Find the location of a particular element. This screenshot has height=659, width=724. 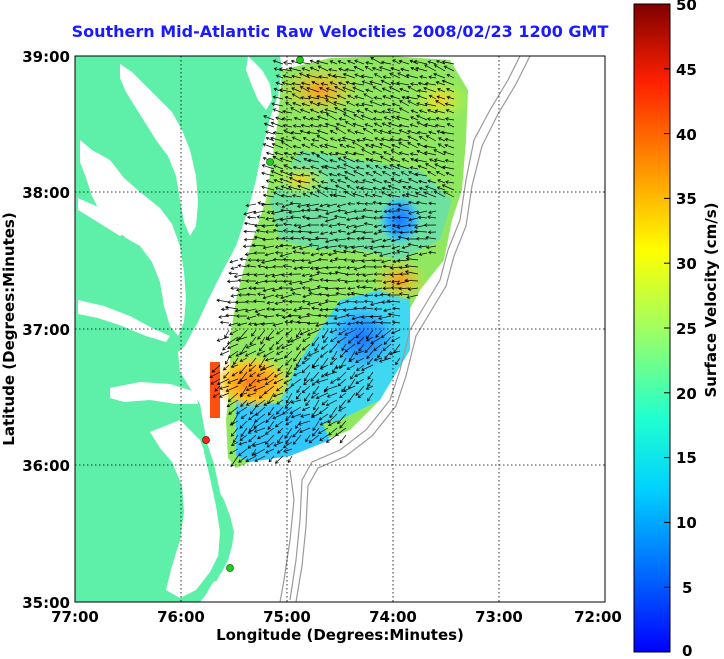

chesapeake-arm is located at coordinates (159, 150).